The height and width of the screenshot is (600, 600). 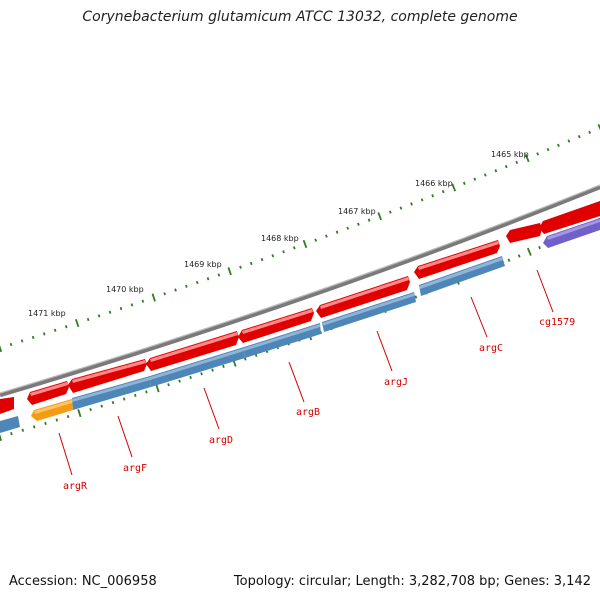 What do you see at coordinates (125, 289) in the screenshot?
I see `scale-label-1470: 1470 kbp` at bounding box center [125, 289].